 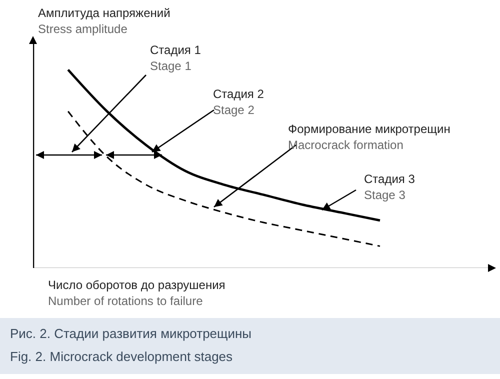 I want to click on x-axis-title: Число оборотов до разрушения Number of rotations to failure, so click(x=137, y=293).